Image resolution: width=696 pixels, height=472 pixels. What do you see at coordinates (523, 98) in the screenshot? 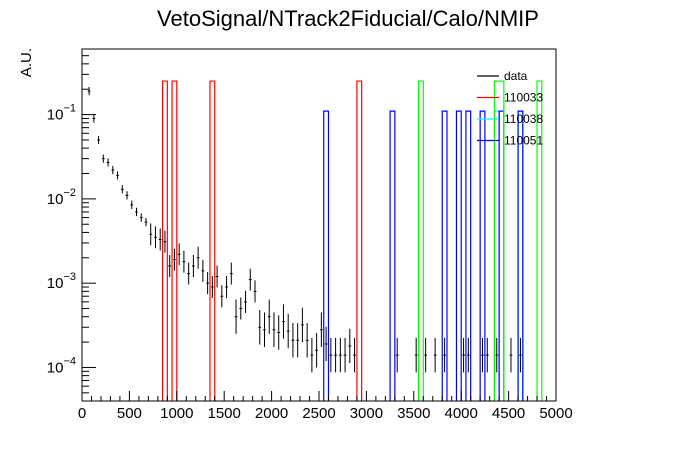
I see `legend-label: 110033` at bounding box center [523, 98].